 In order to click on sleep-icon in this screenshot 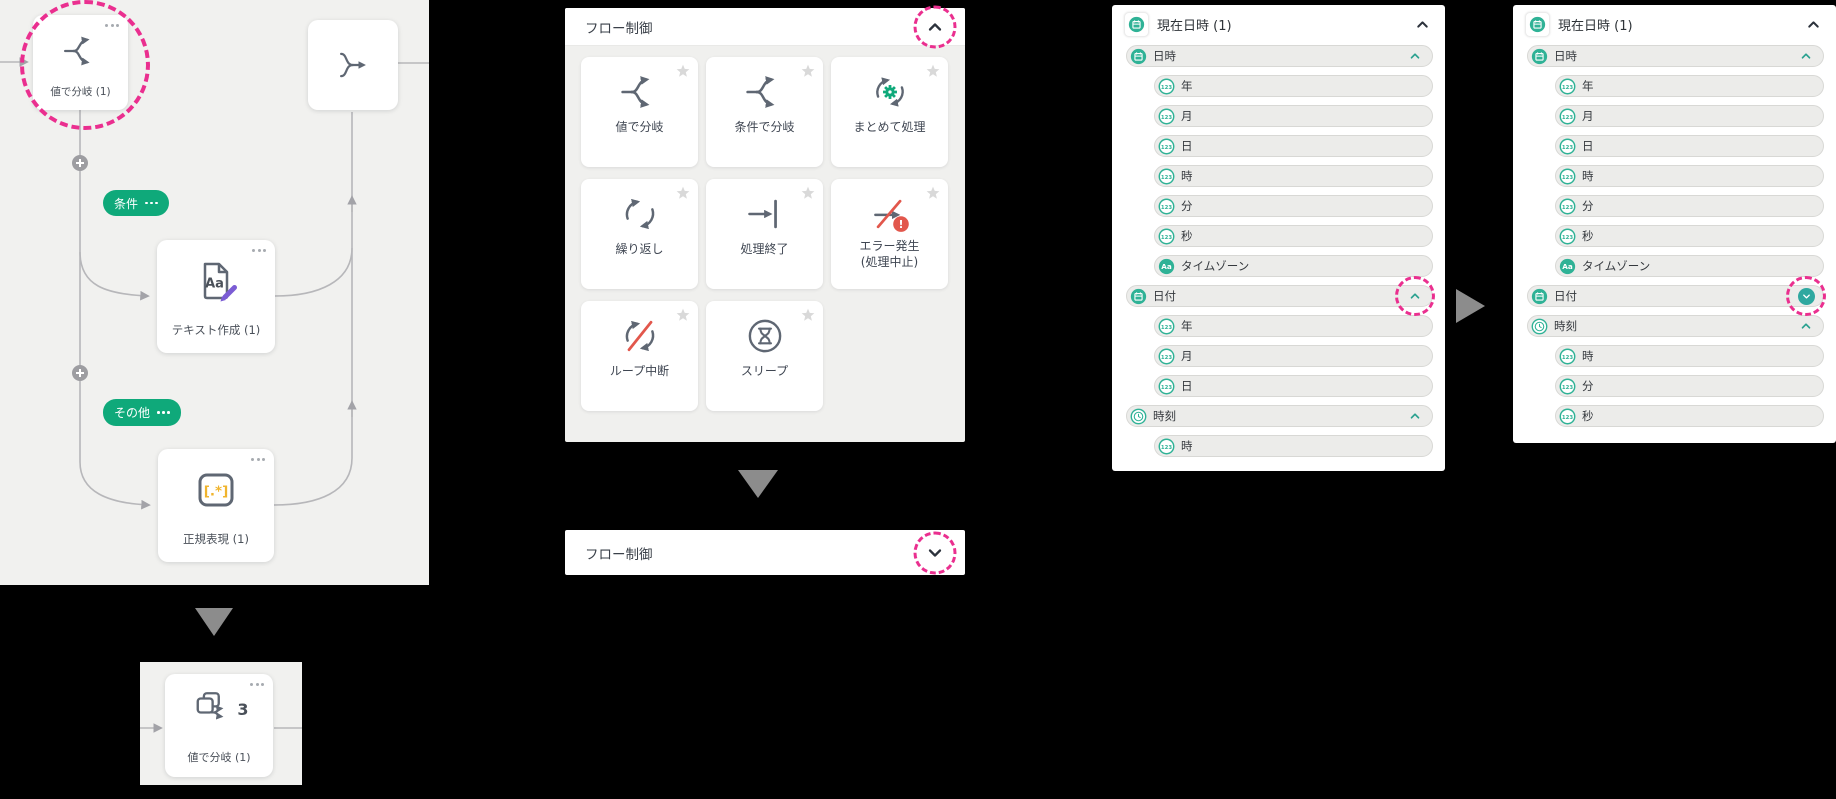, I will do `click(765, 336)`.